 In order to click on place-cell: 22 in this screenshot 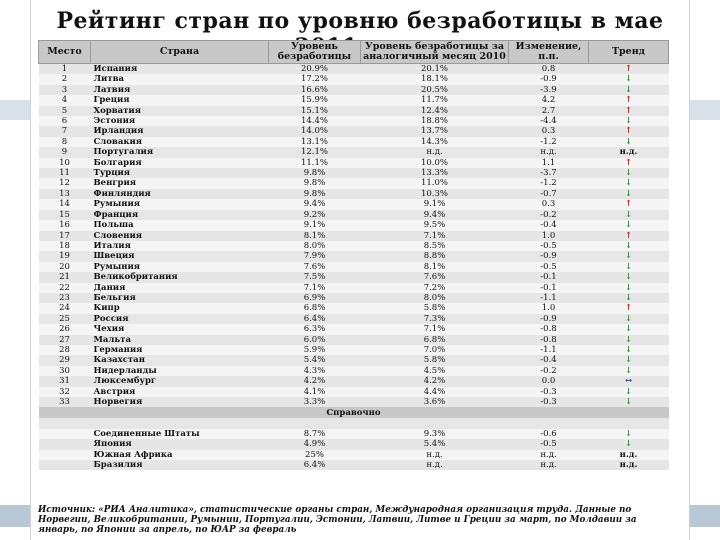, I will do `click(64, 287)`.